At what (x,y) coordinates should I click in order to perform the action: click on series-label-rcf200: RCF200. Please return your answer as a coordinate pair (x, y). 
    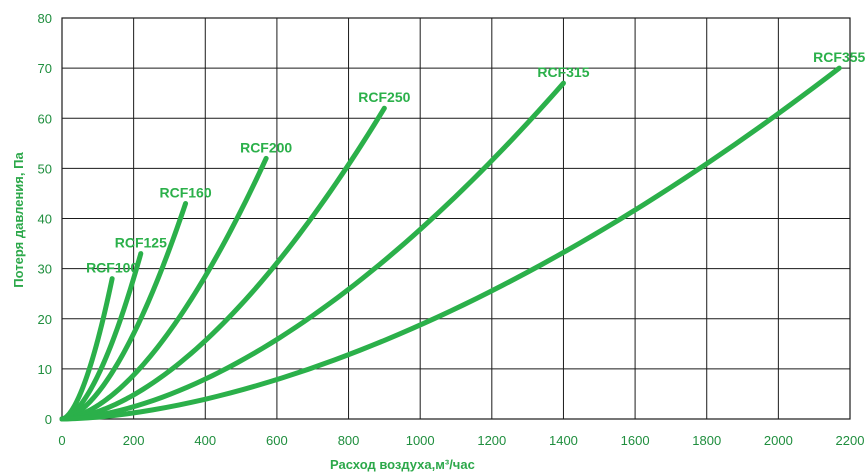
    Looking at the image, I should click on (266, 147).